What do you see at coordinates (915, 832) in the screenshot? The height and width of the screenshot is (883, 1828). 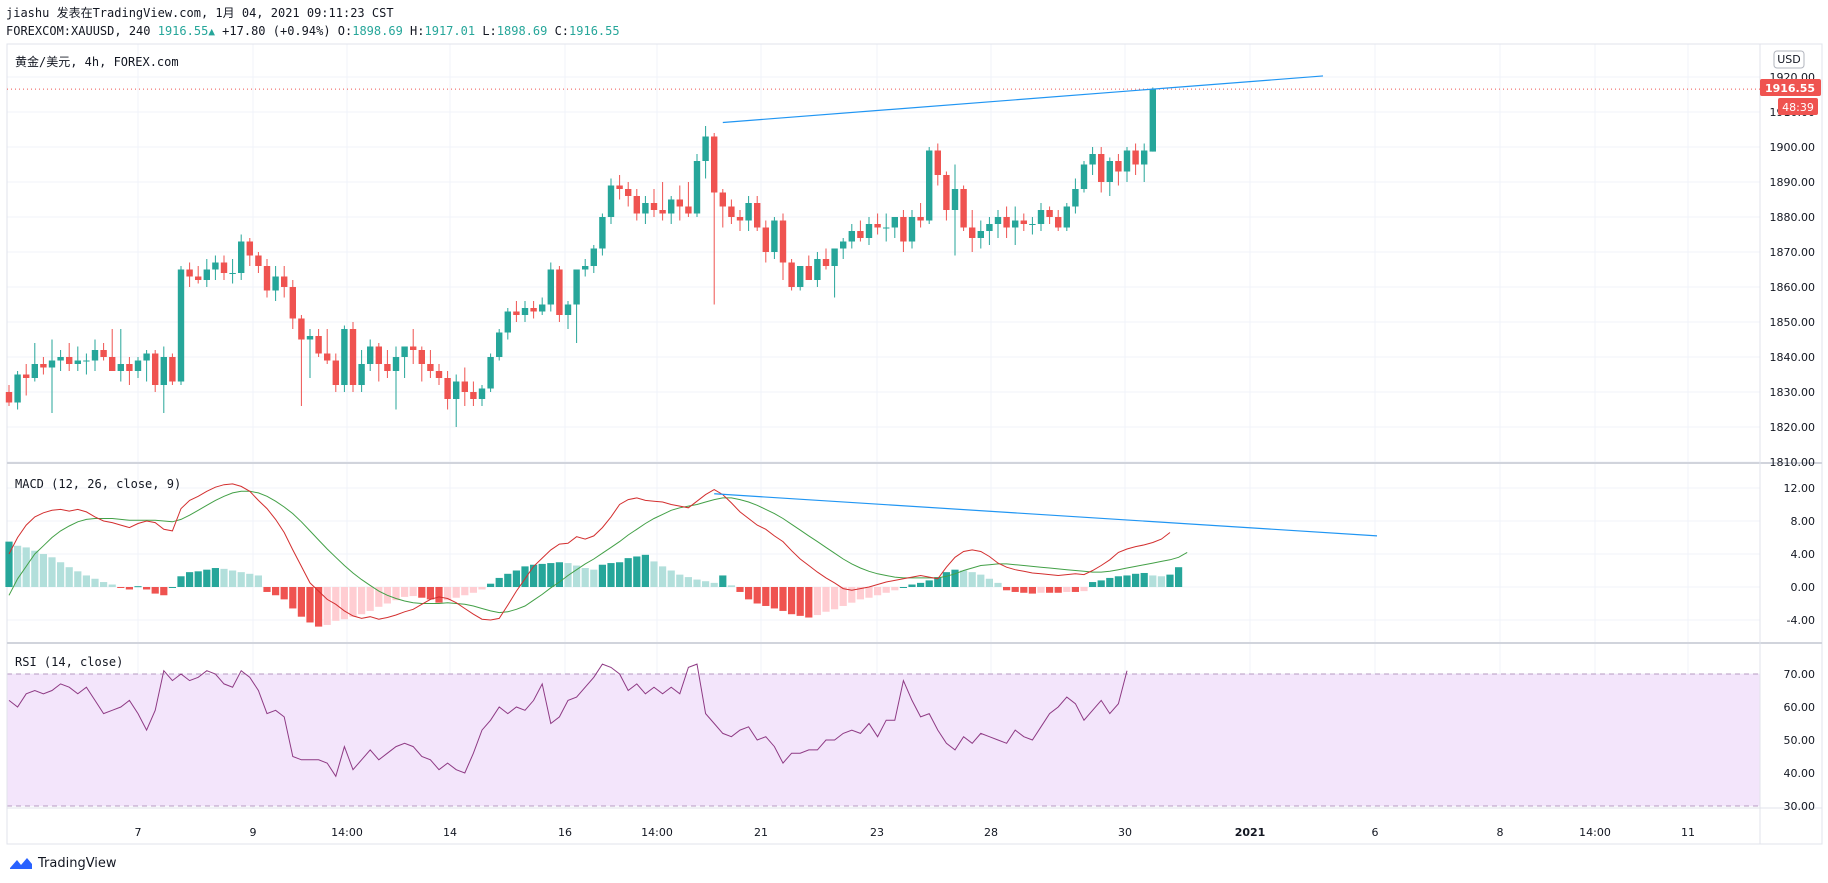 I see `time-axis: 7 9 14:00 14 16 14:00 21 23 28 30 2021 6 8 14:00 11` at bounding box center [915, 832].